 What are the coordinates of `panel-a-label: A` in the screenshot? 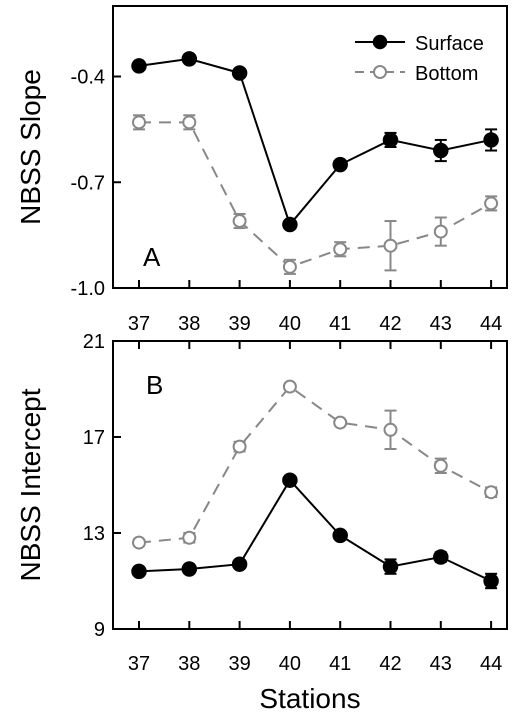 It's located at (152, 257).